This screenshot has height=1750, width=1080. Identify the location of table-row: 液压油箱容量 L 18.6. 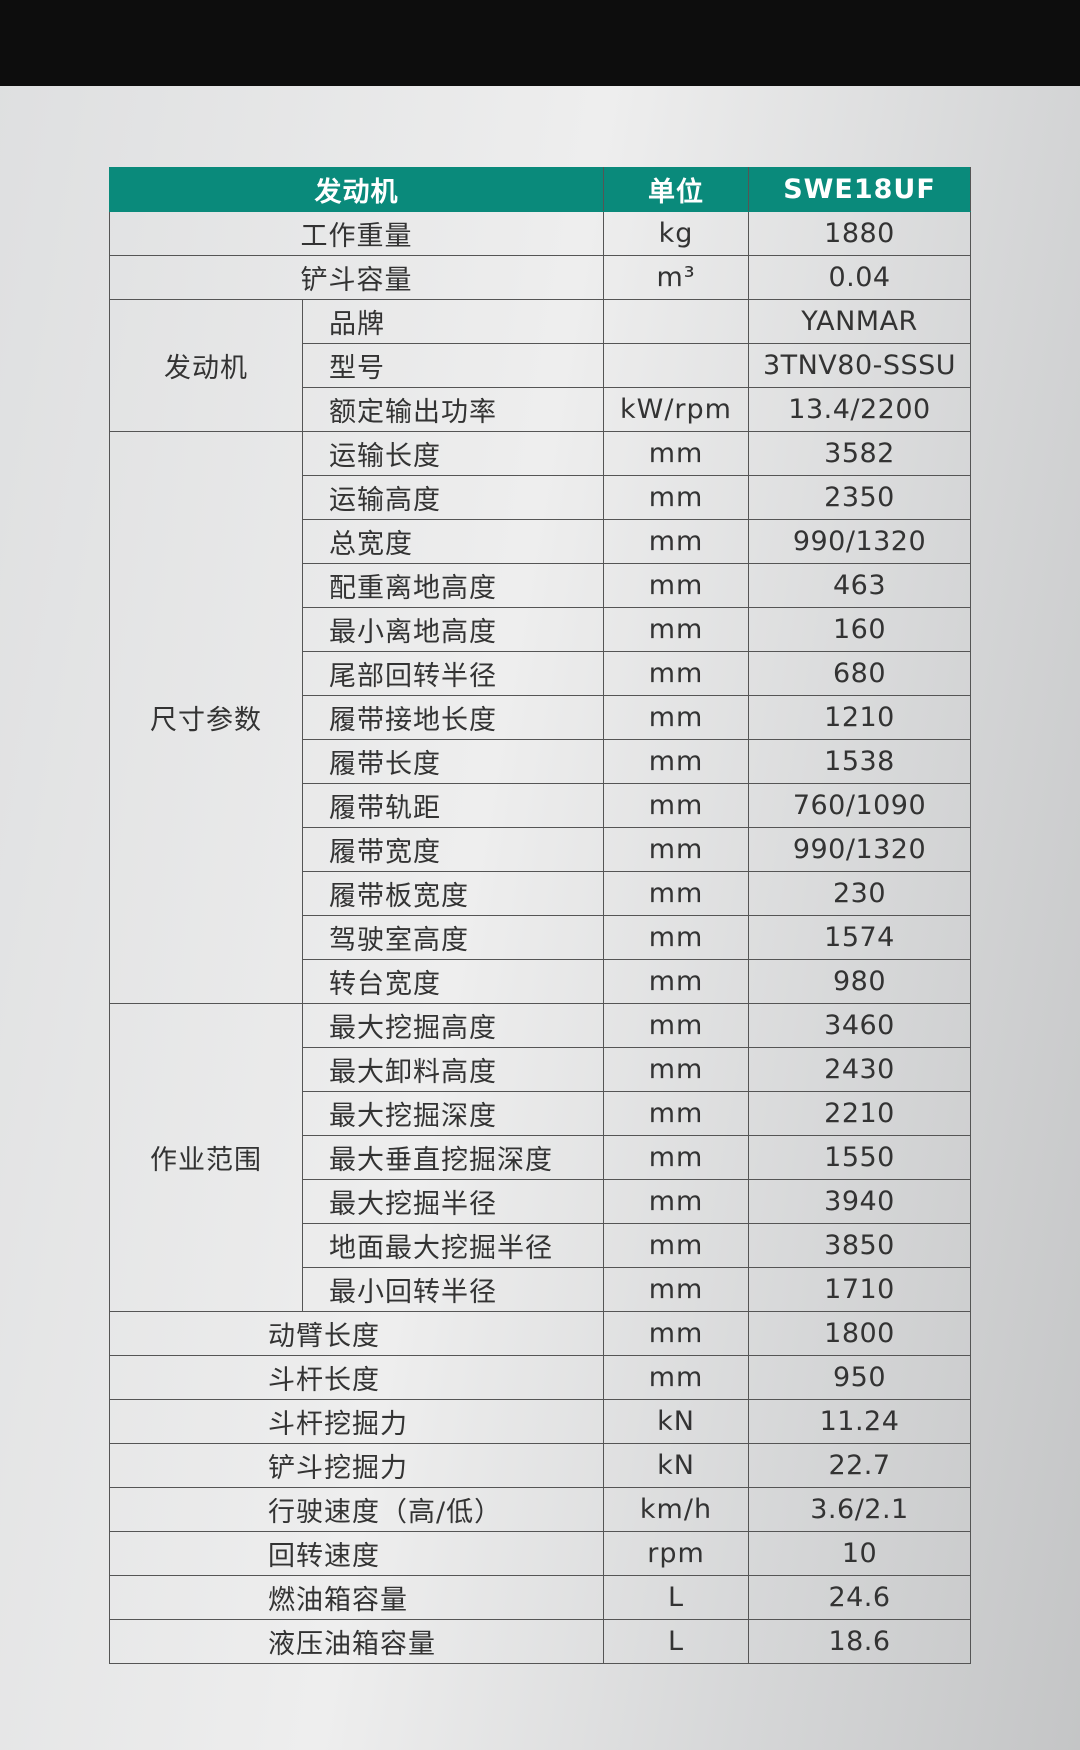
(540, 1641).